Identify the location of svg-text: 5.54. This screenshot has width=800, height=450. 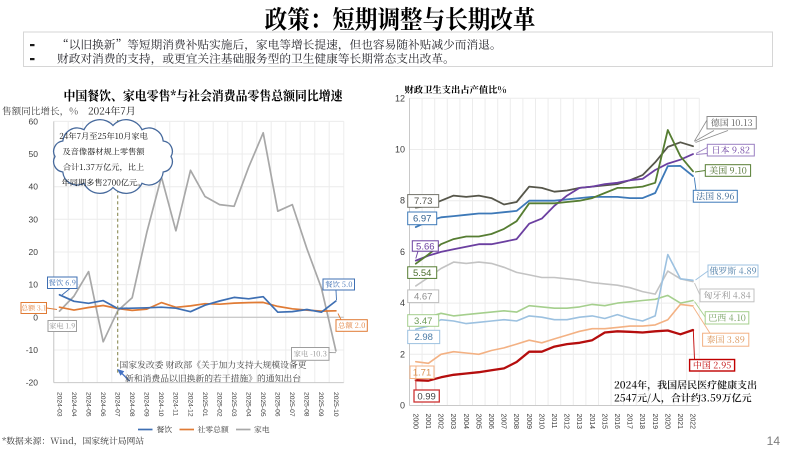
(422, 273).